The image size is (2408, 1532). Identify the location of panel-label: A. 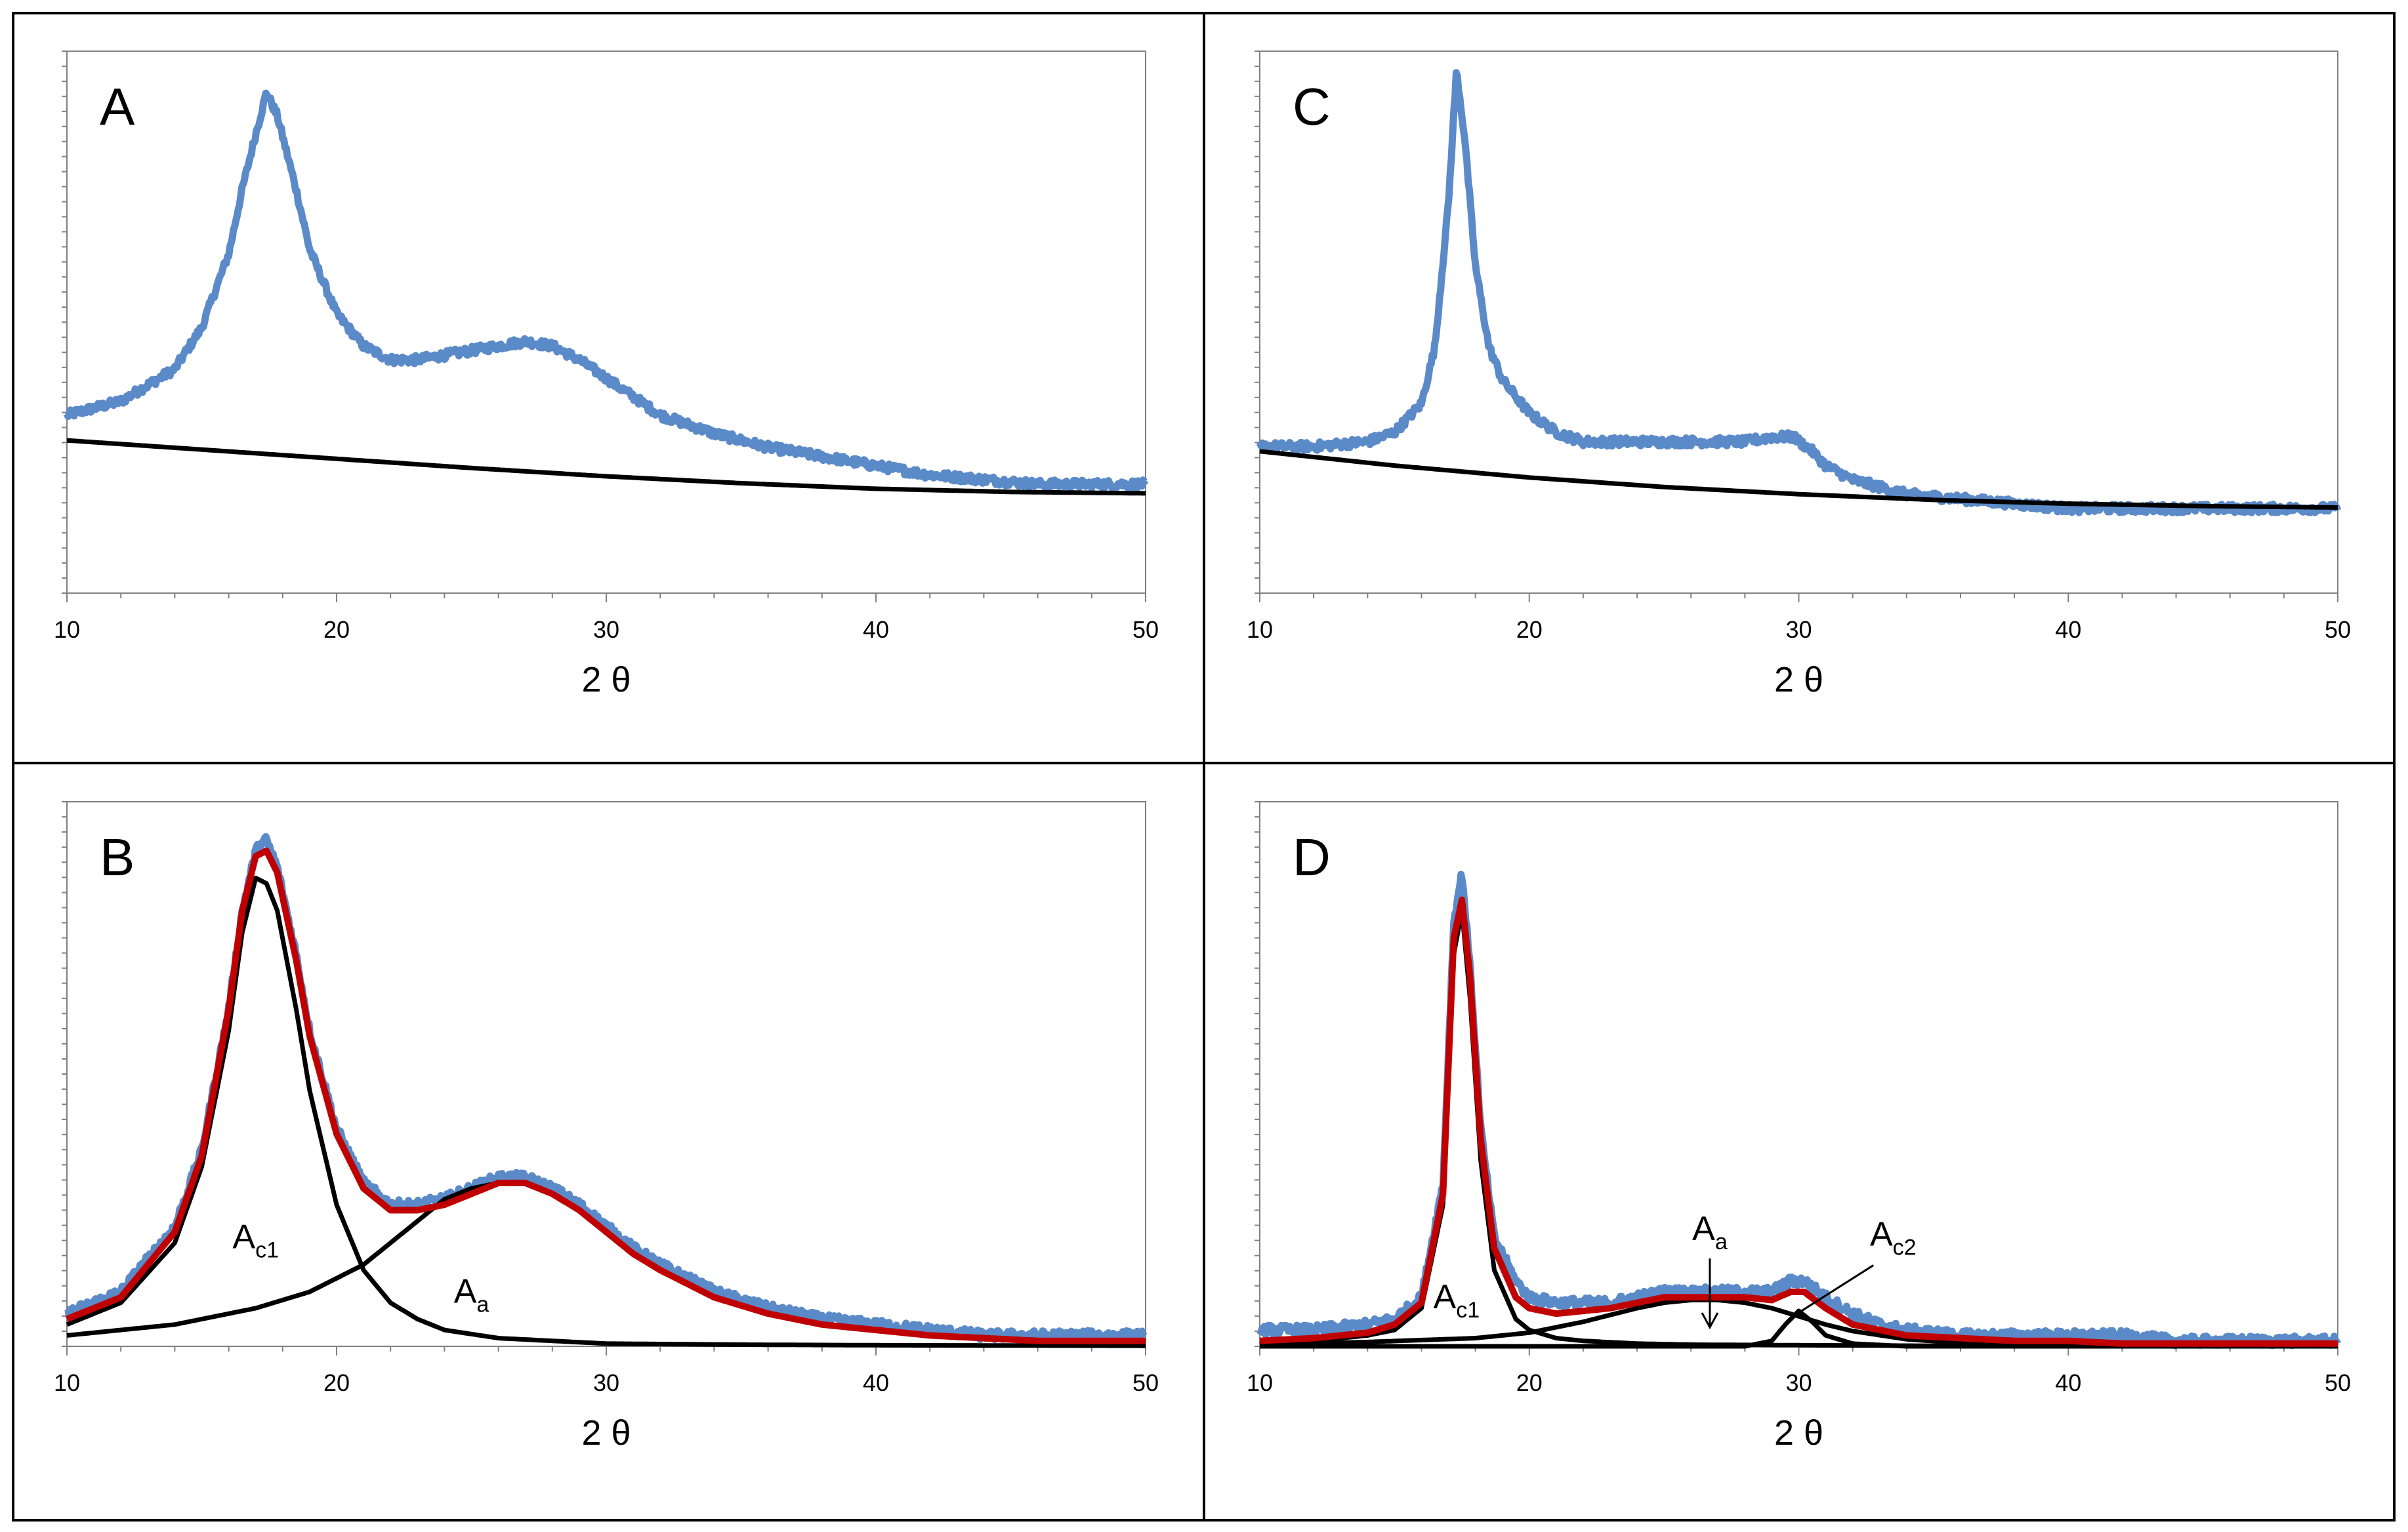
(118, 106).